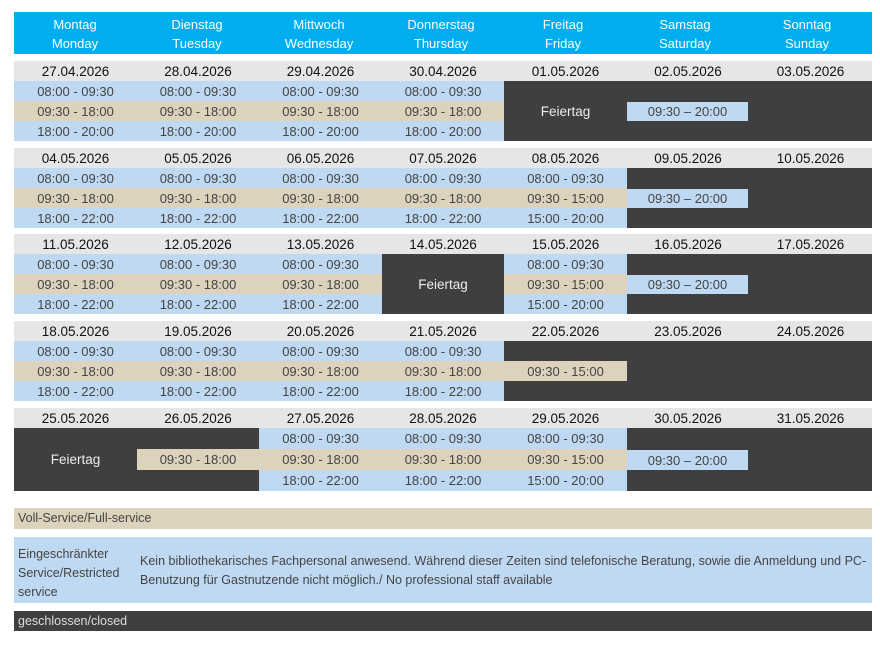 The height and width of the screenshot is (647, 880). I want to click on day-date: 06.05.2026, so click(320, 158).